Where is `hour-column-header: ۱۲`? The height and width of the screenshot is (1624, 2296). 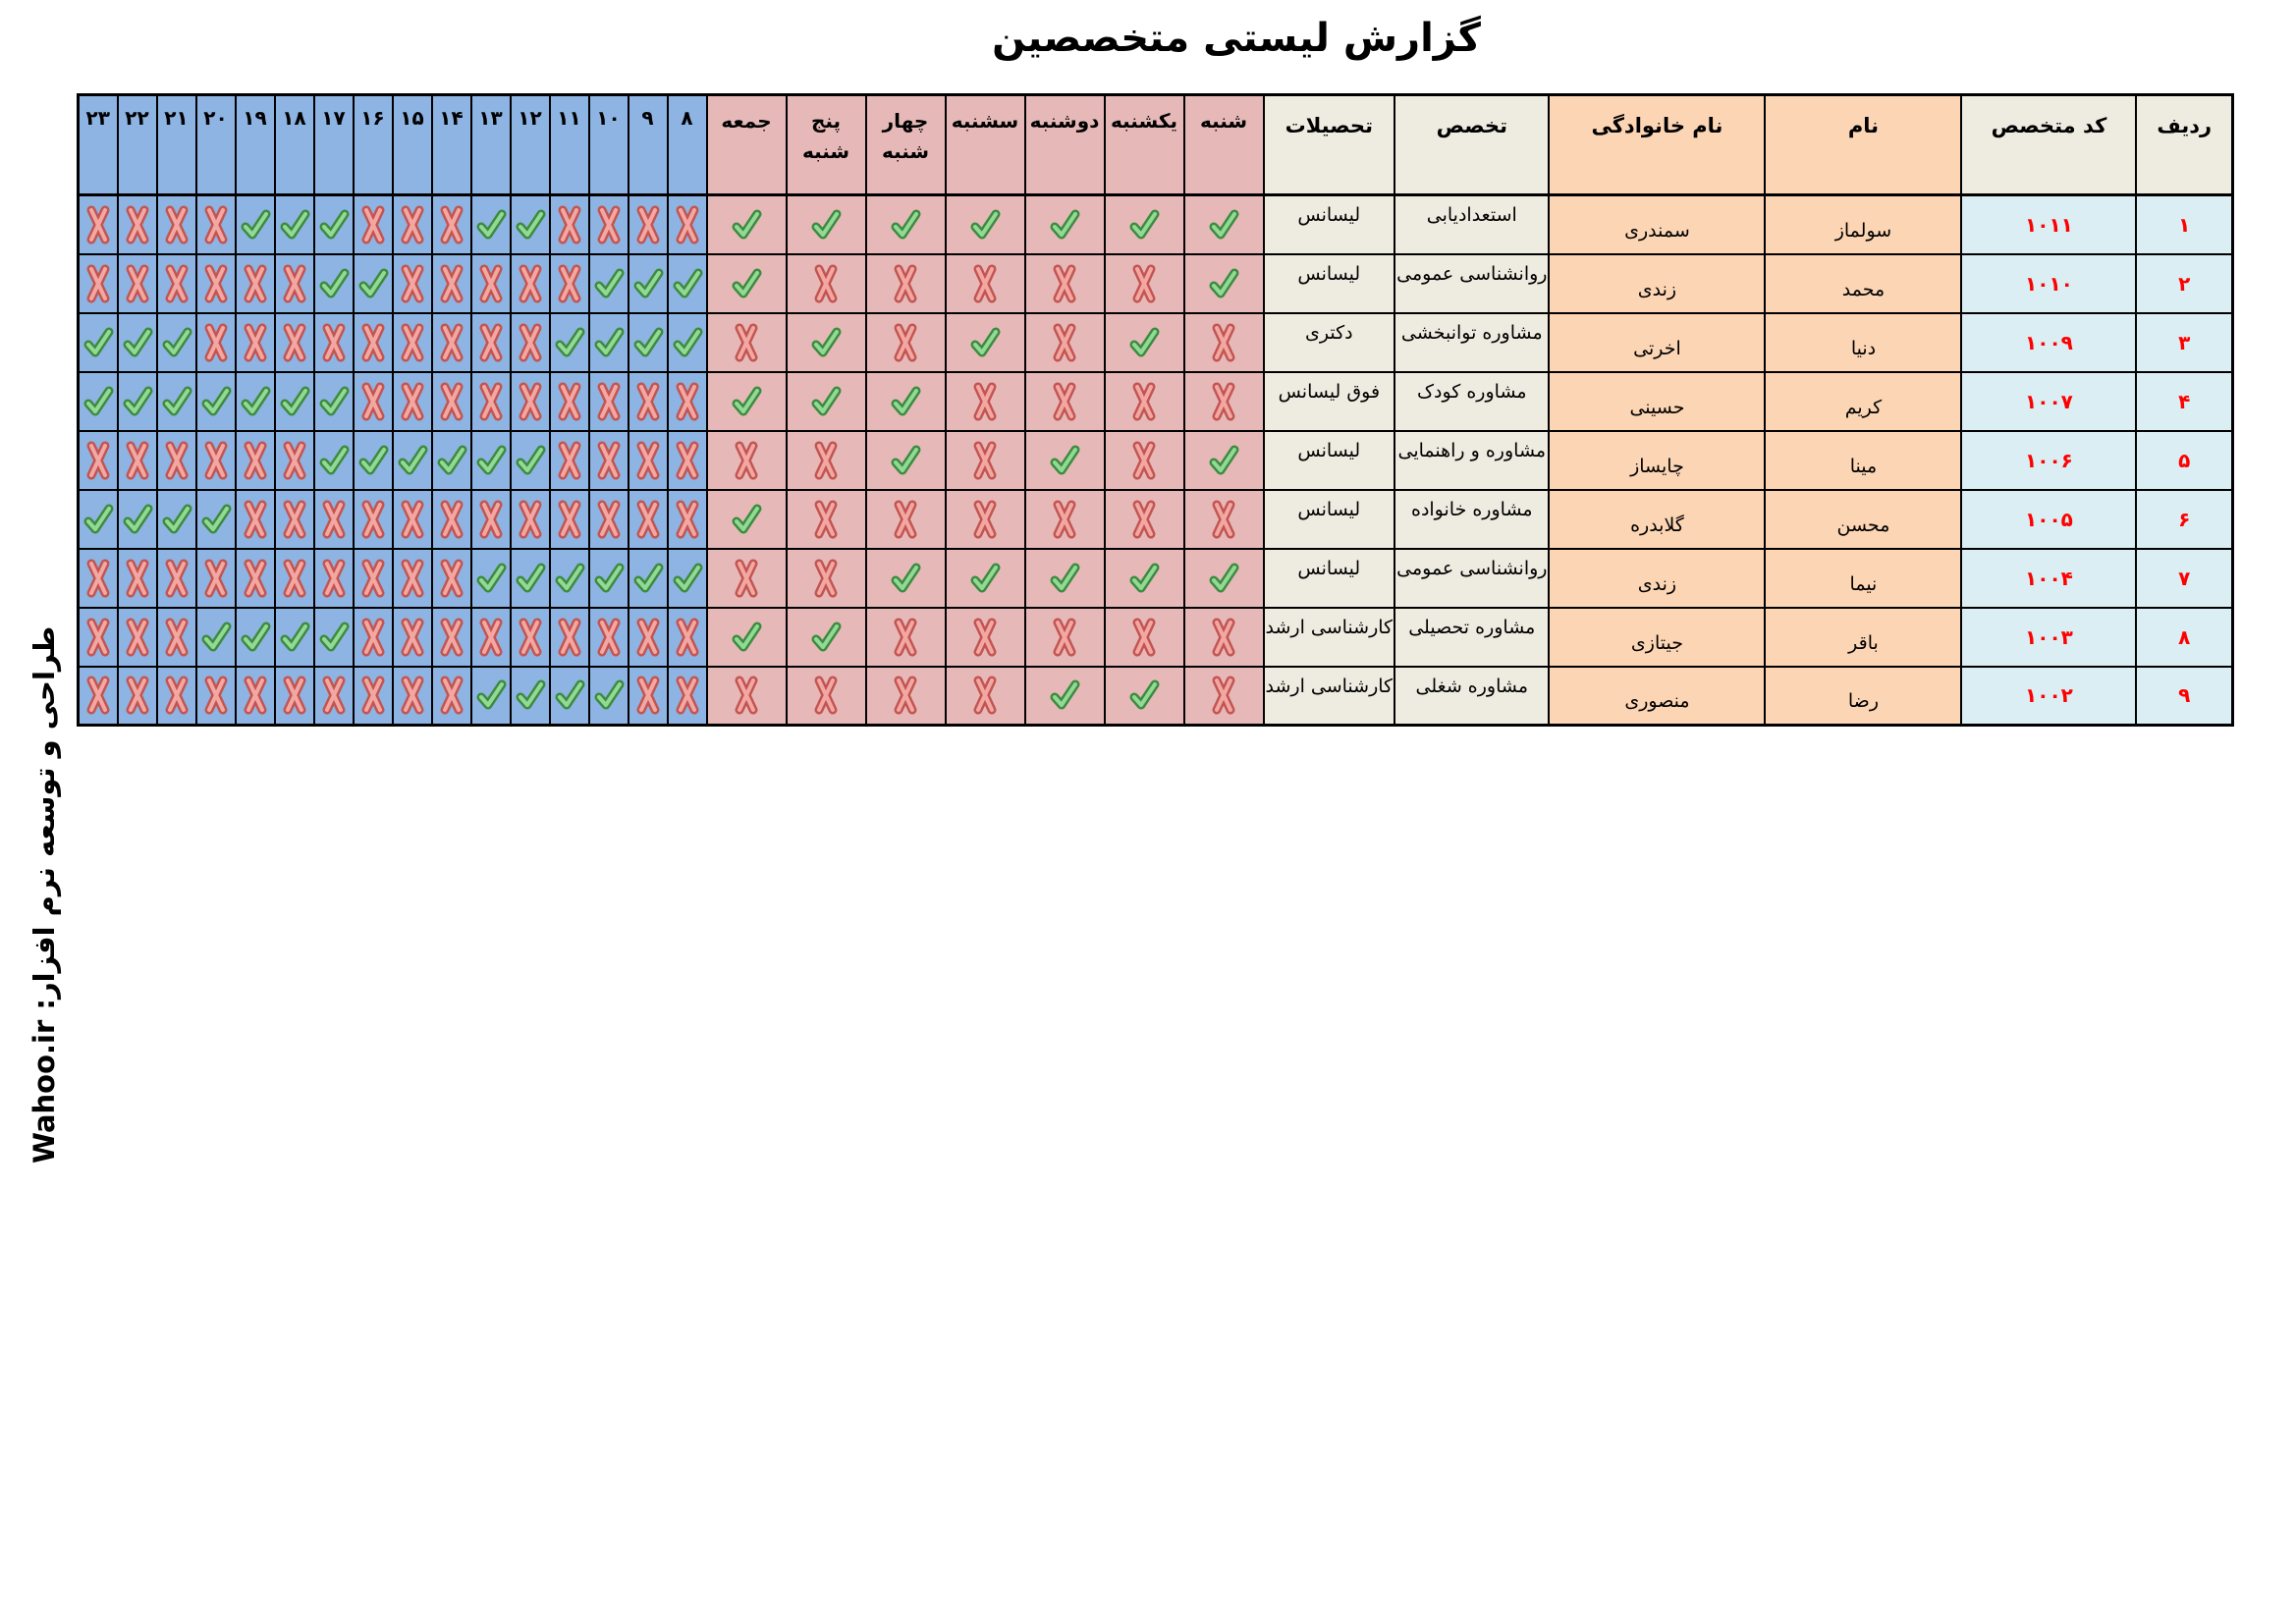 hour-column-header: ۱۲ is located at coordinates (530, 144).